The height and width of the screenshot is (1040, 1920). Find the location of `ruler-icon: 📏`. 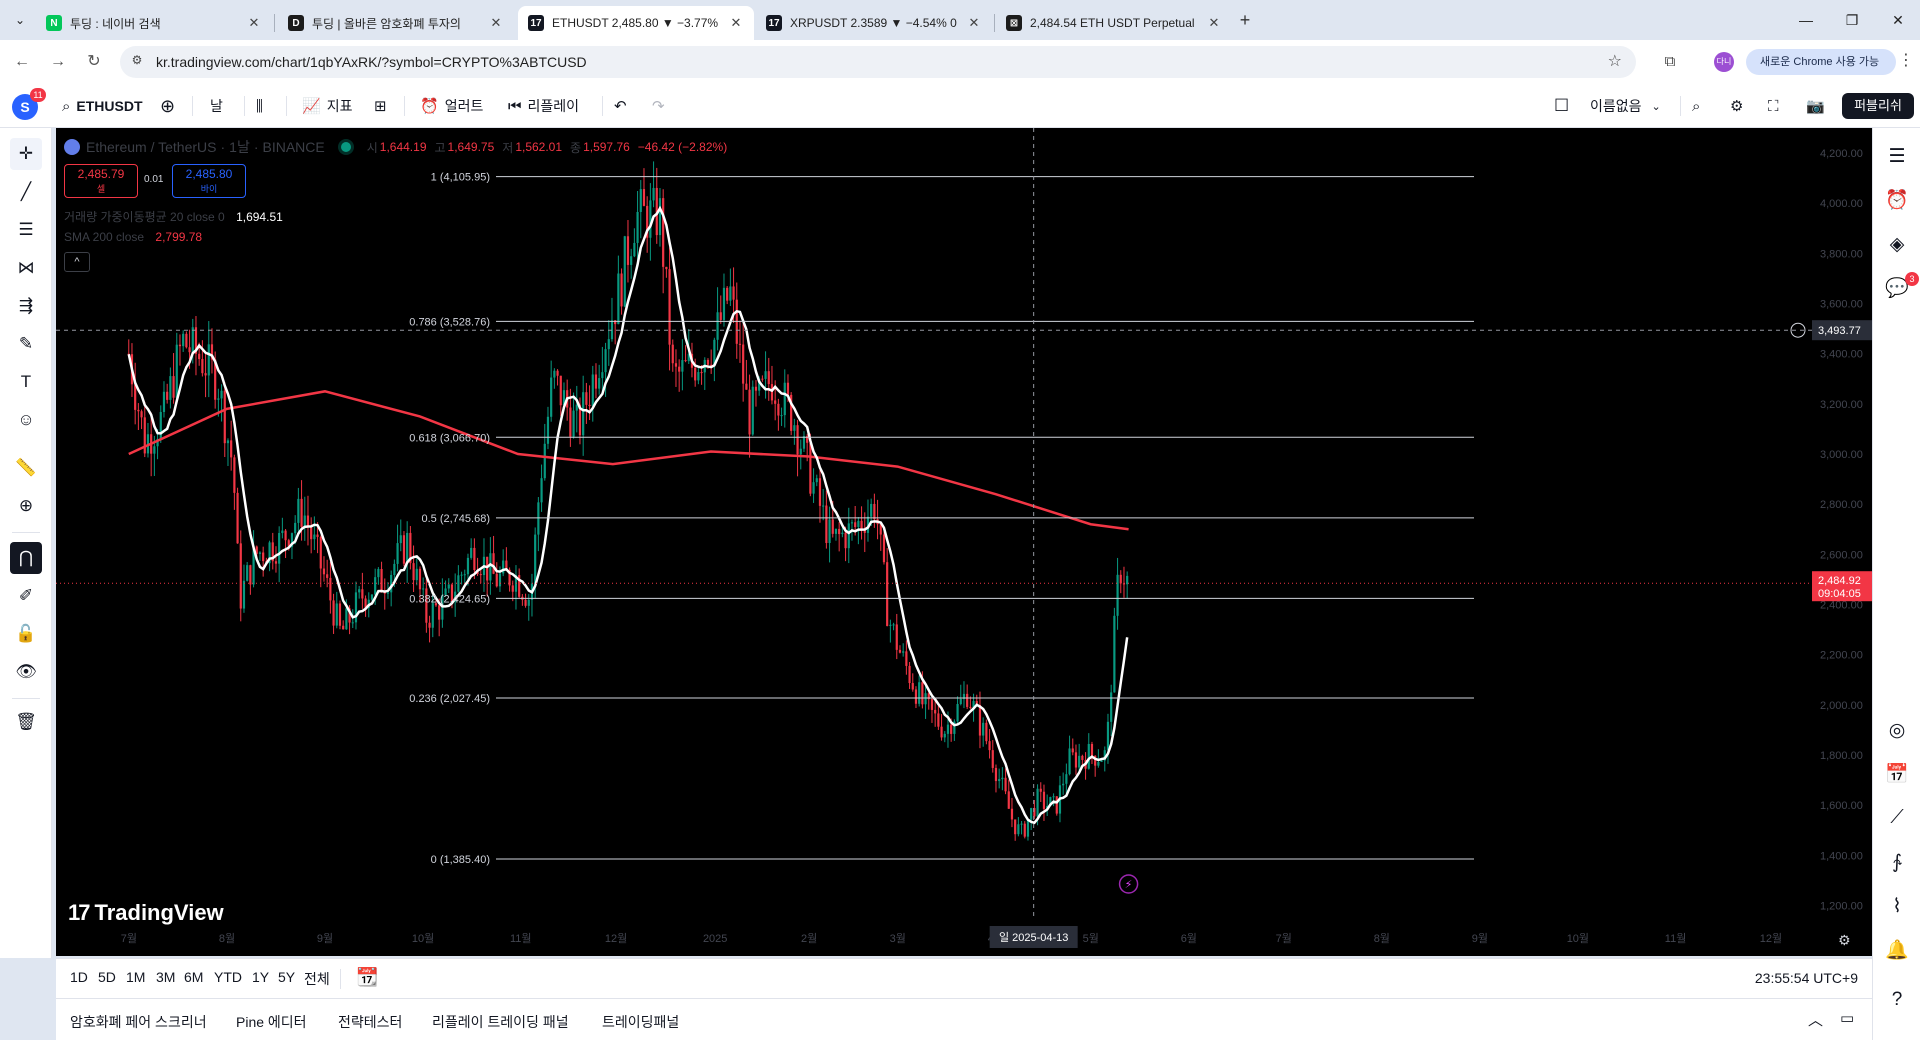

ruler-icon: 📏 is located at coordinates (26, 467).